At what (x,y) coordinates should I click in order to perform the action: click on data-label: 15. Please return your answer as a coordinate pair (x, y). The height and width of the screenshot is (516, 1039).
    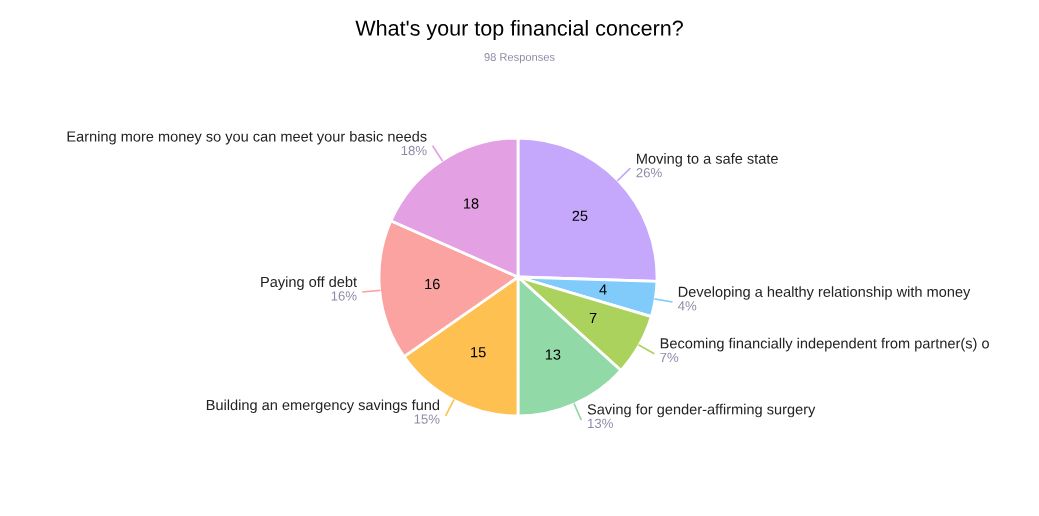
    Looking at the image, I should click on (478, 352).